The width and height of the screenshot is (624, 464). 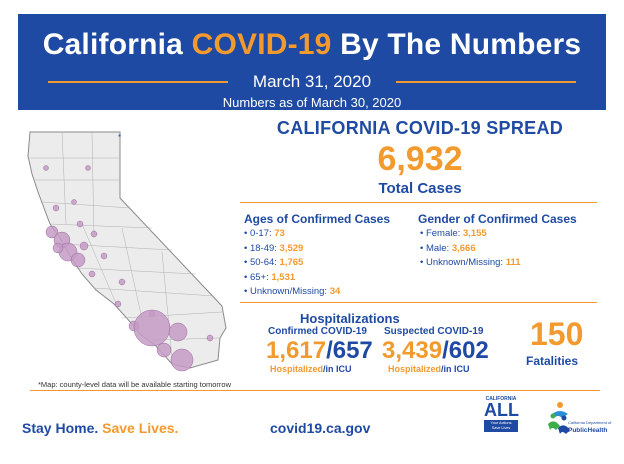 I want to click on spread-divider, so click(x=418, y=202).